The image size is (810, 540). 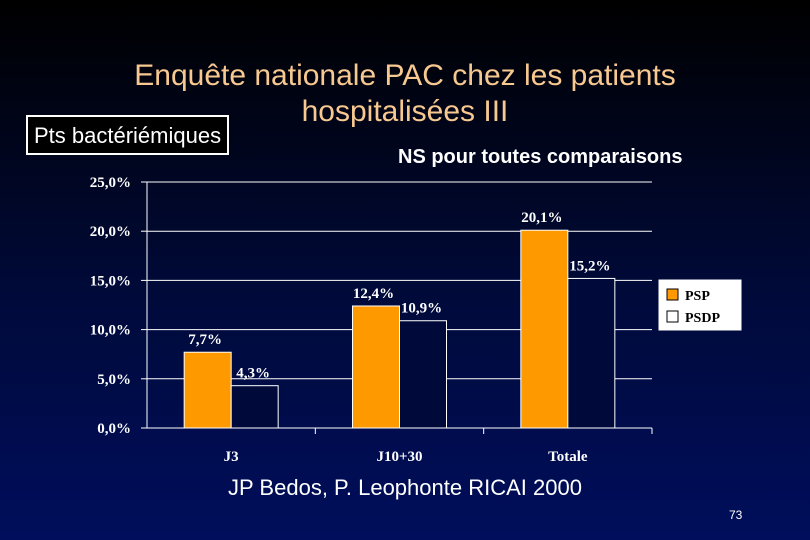 What do you see at coordinates (253, 374) in the screenshot?
I see `data-label: 4,3%` at bounding box center [253, 374].